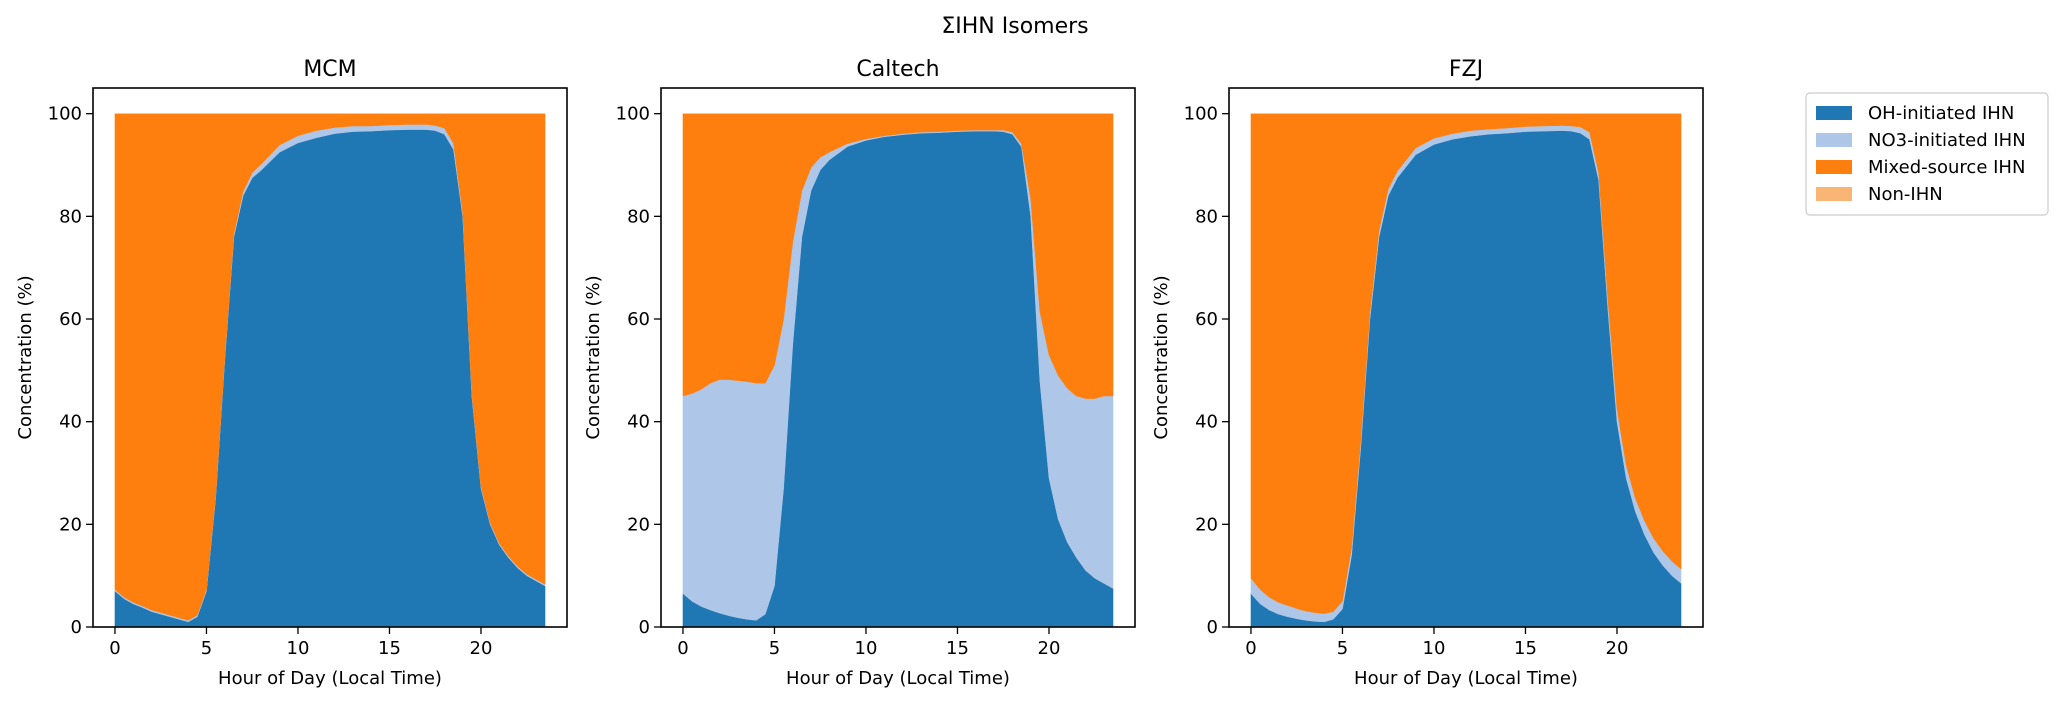 Image resolution: width=2067 pixels, height=704 pixels. Describe the element at coordinates (1946, 167) in the screenshot. I see `legend-label-mixed-source-ihn: Mixed-source IHN` at that location.